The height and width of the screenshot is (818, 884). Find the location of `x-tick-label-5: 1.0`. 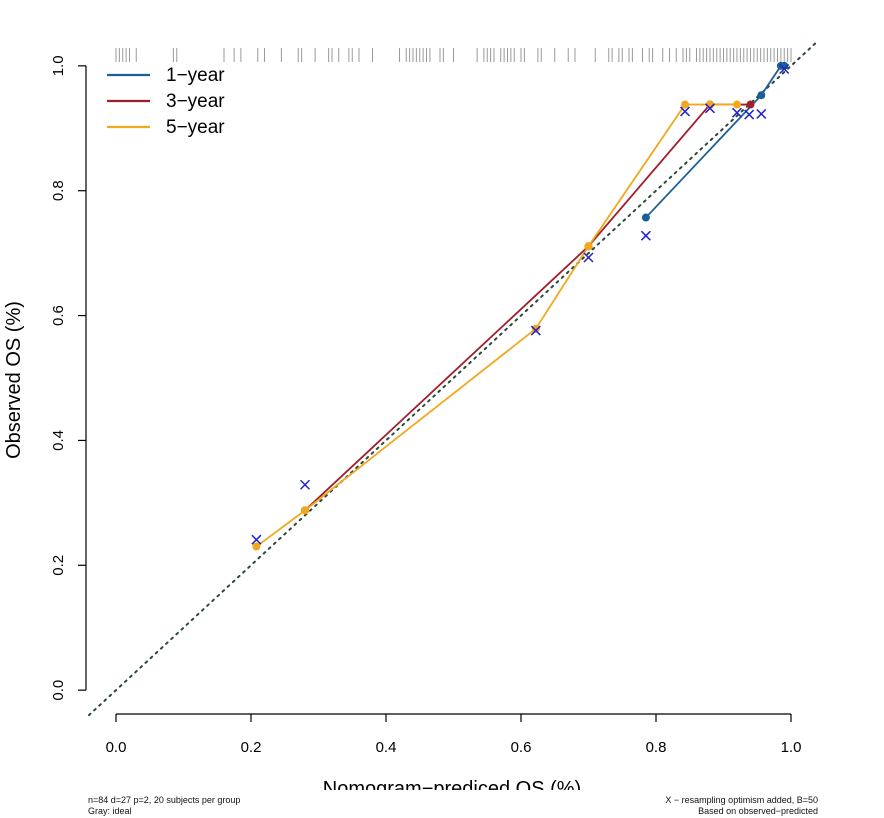

x-tick-label-5: 1.0 is located at coordinates (791, 747).